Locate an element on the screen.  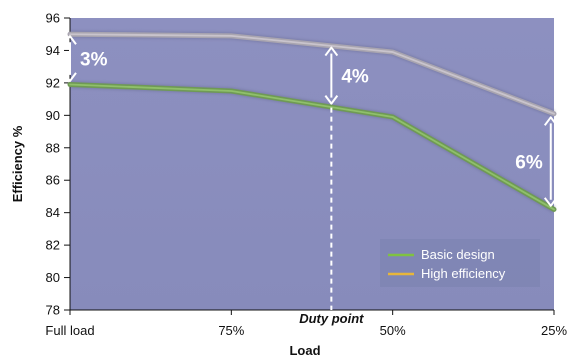
gap-arrow-3: 6% is located at coordinates (536, 161).